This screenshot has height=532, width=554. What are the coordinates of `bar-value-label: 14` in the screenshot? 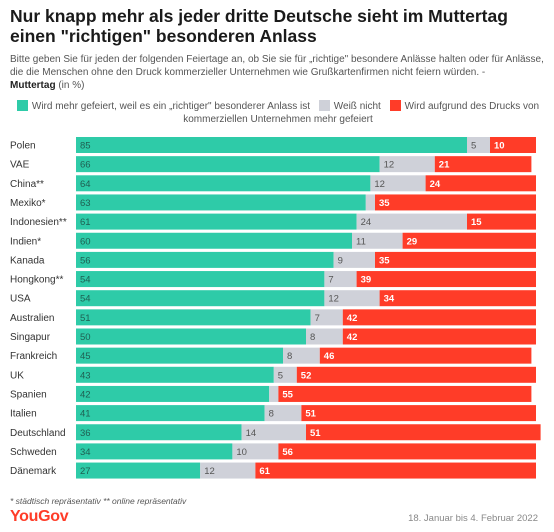 It's located at (251, 433).